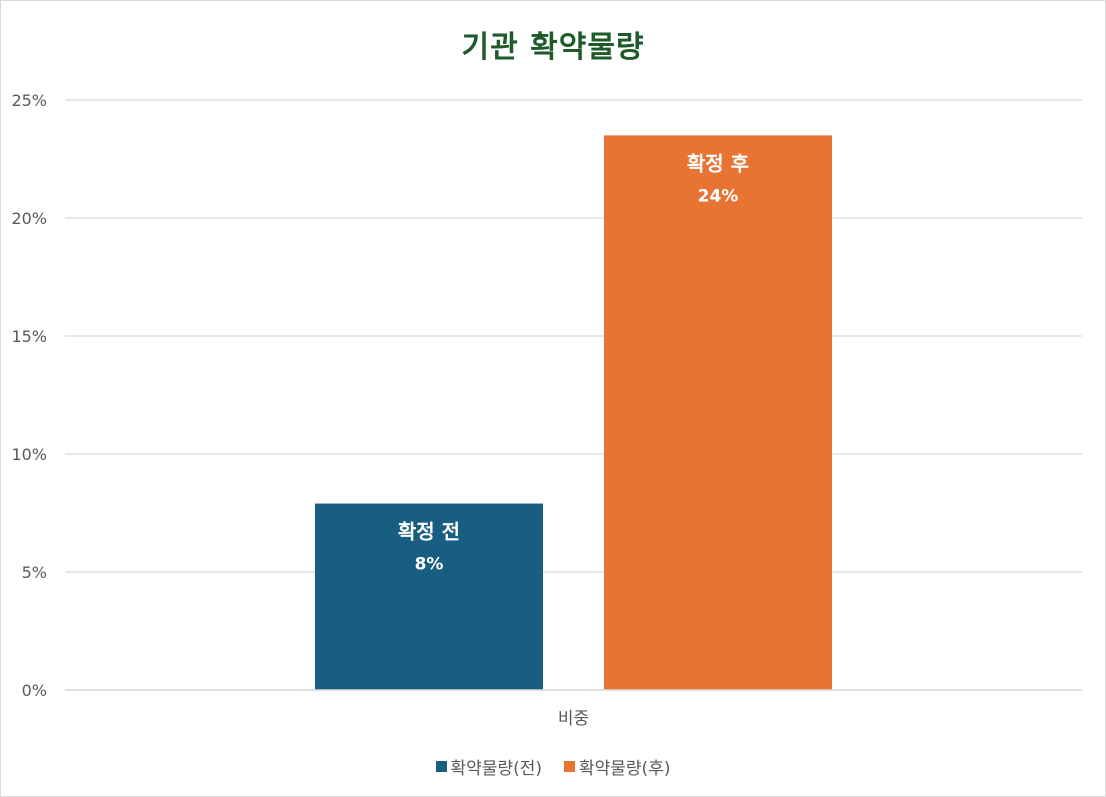 This screenshot has height=797, width=1106. What do you see at coordinates (34, 572) in the screenshot?
I see `y-tick-label: 5%` at bounding box center [34, 572].